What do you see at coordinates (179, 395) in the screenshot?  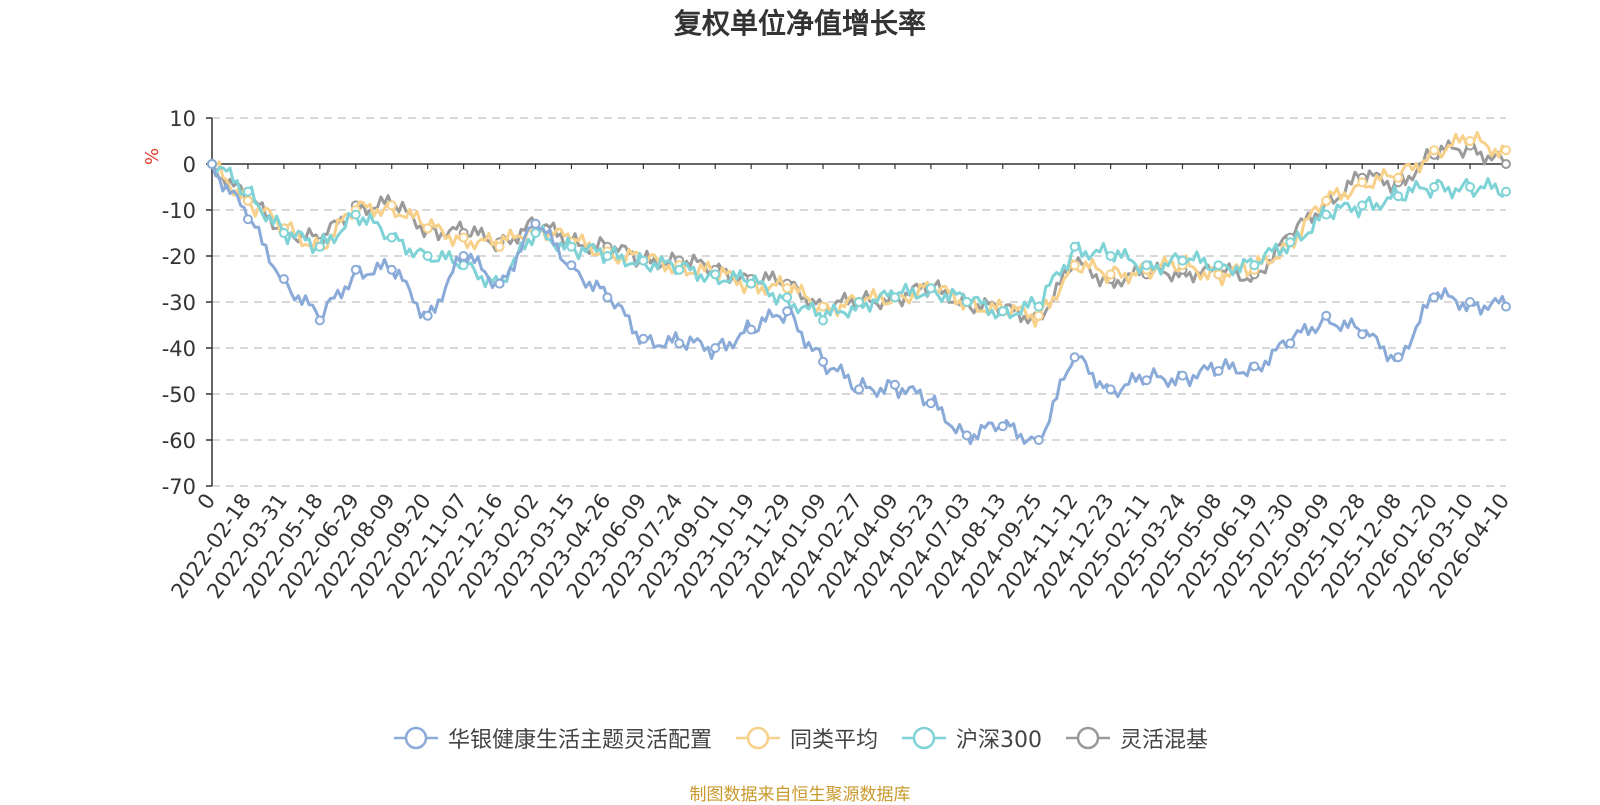 I see `y-tick-label: -50` at bounding box center [179, 395].